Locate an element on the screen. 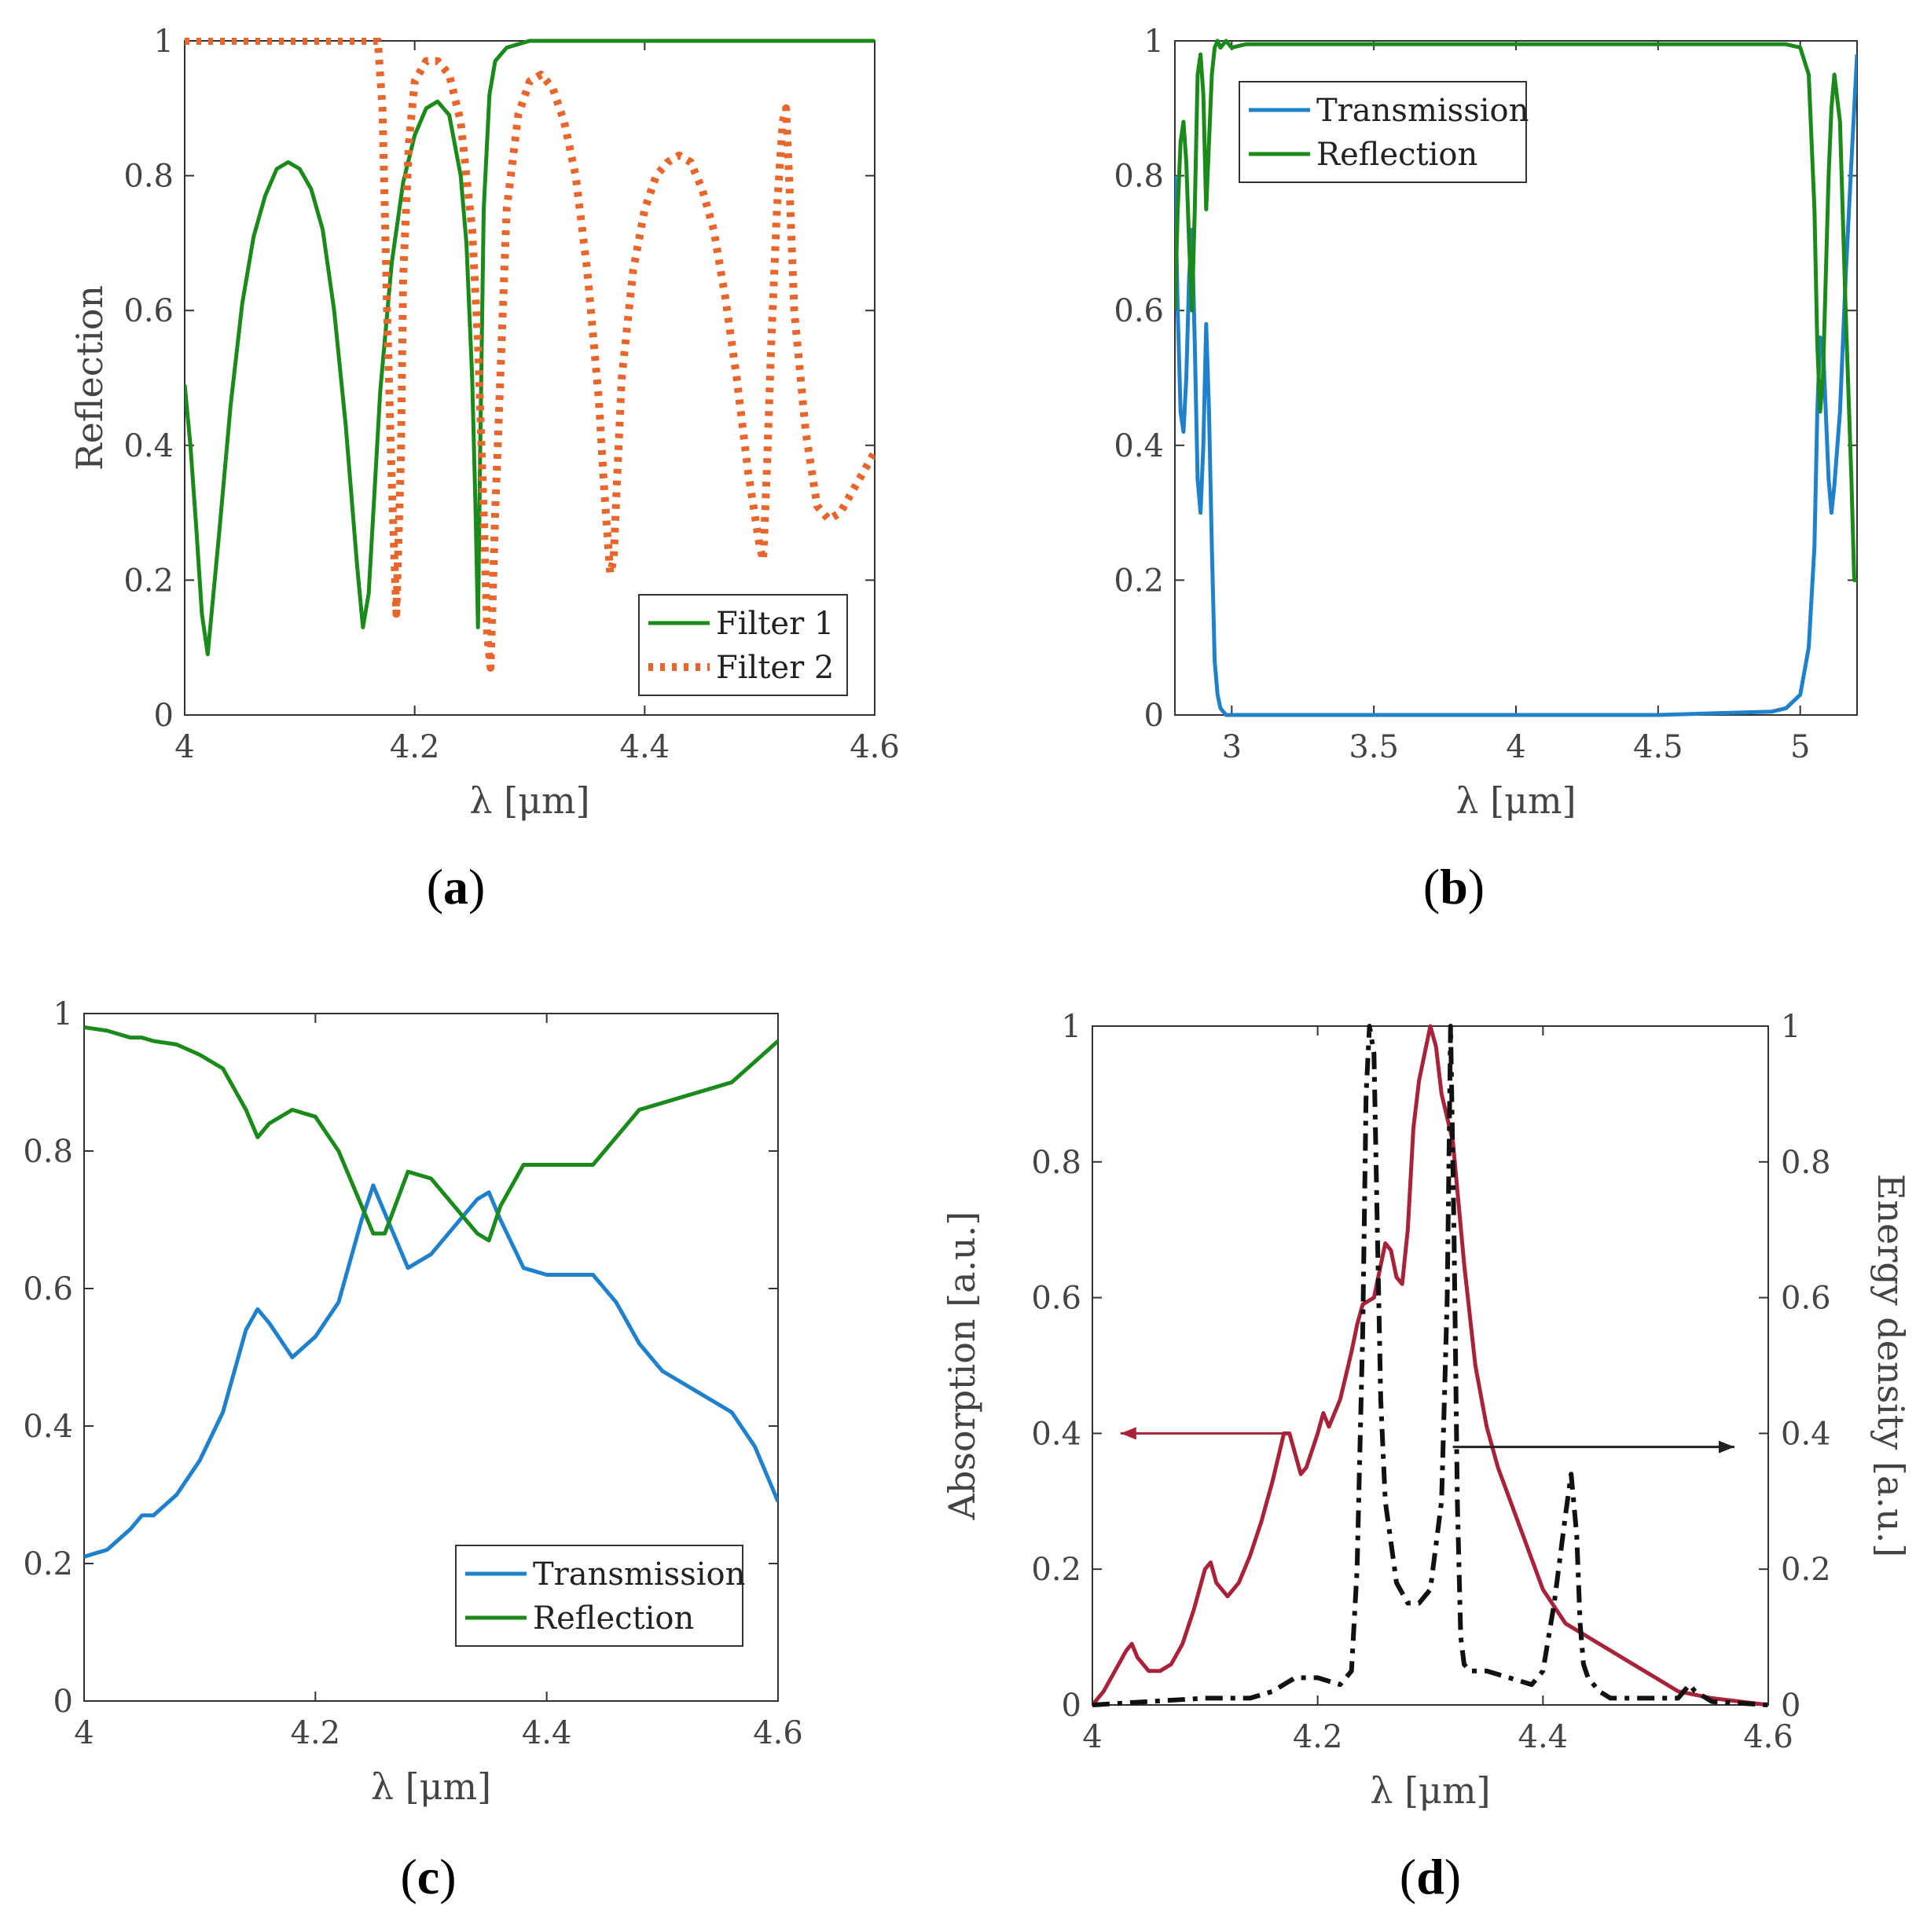 This screenshot has width=1927, height=1932. y-right-axis-label: Energy density [a.u.] is located at coordinates (1891, 1366).